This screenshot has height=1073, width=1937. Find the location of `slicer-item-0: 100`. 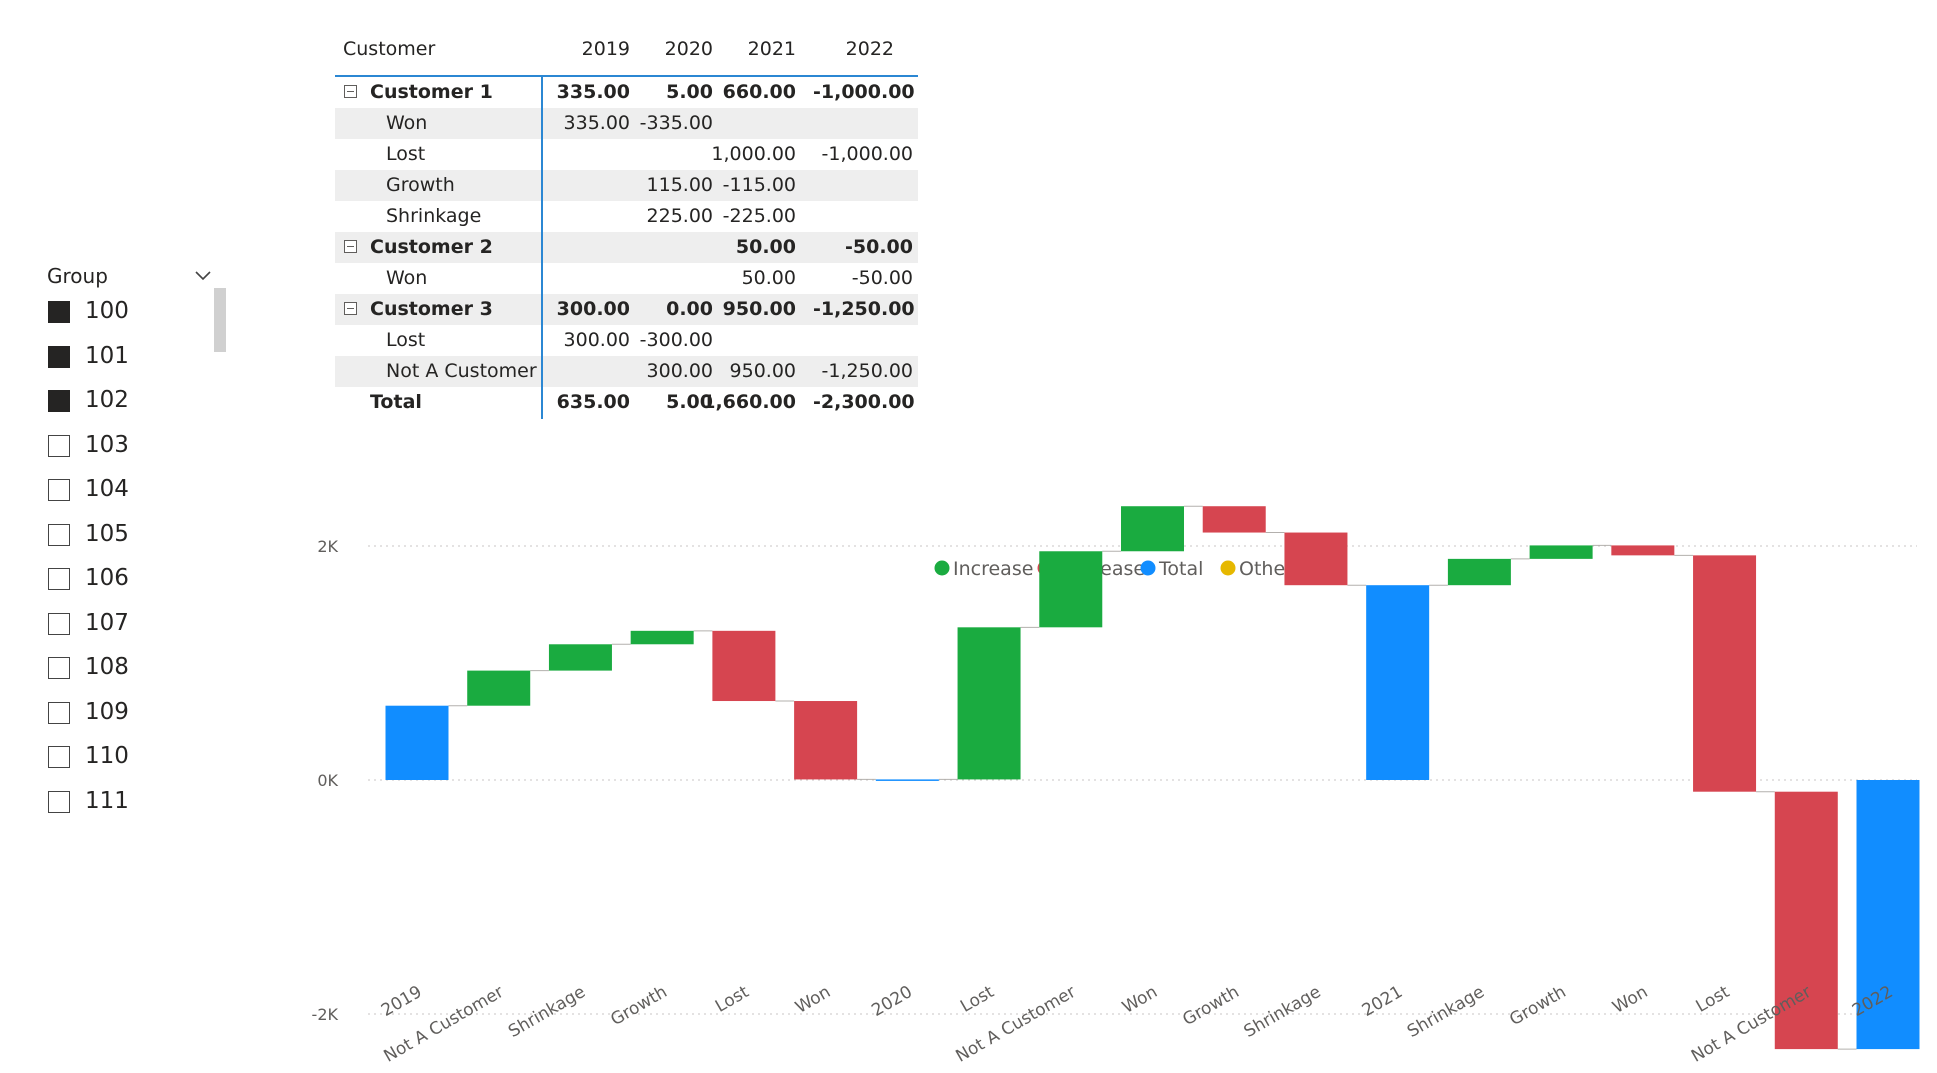

slicer-item-0: 100 is located at coordinates (122, 311).